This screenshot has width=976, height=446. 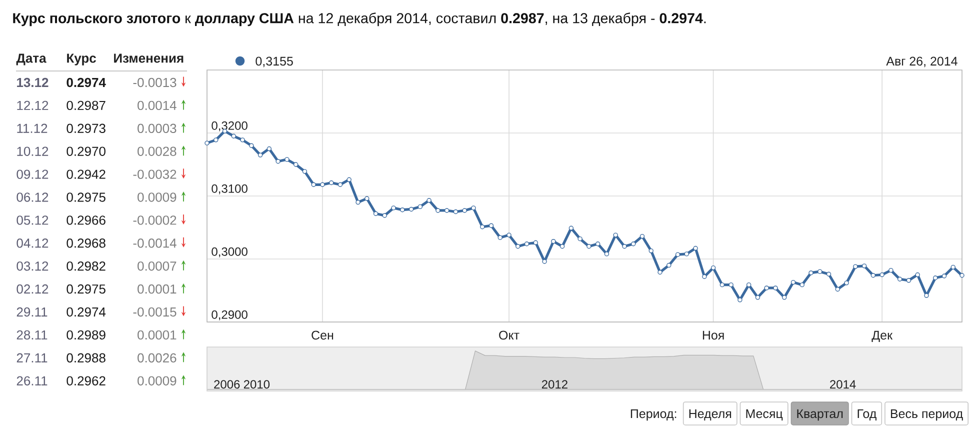 I want to click on data-label: 0.0007, so click(x=157, y=266).